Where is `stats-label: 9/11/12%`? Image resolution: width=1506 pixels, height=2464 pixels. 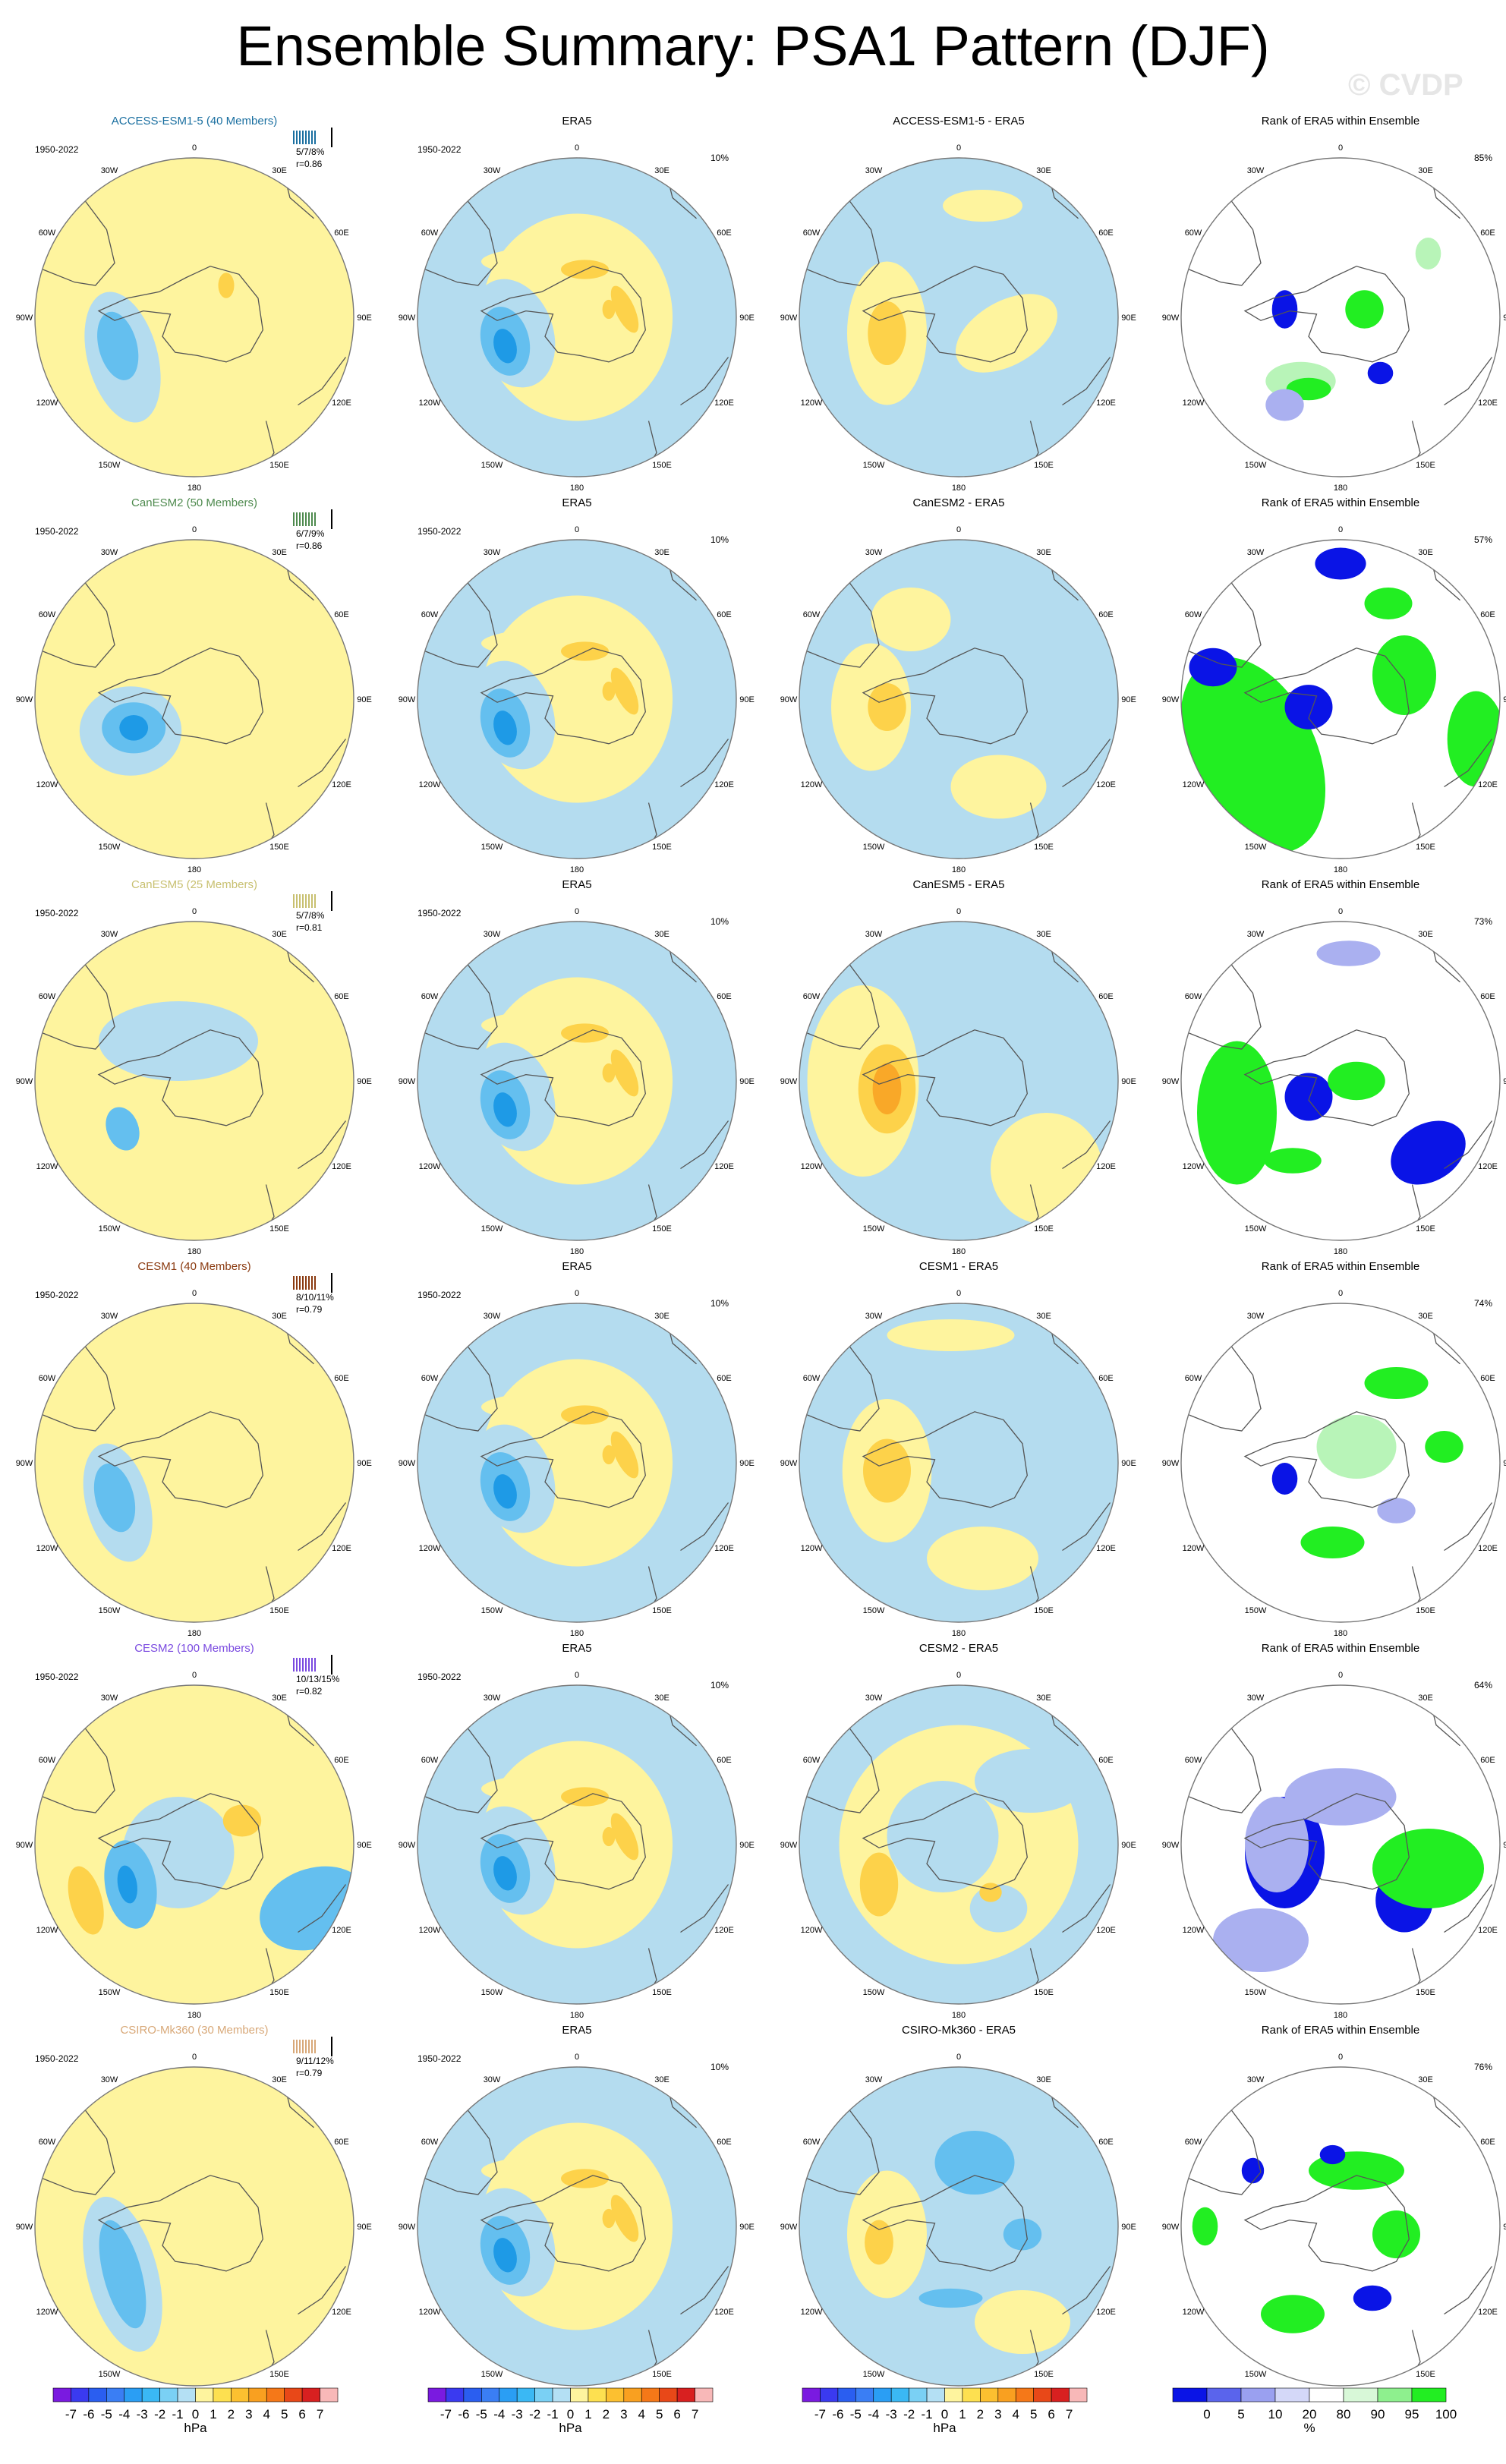
stats-label: 9/11/12% is located at coordinates (315, 2061).